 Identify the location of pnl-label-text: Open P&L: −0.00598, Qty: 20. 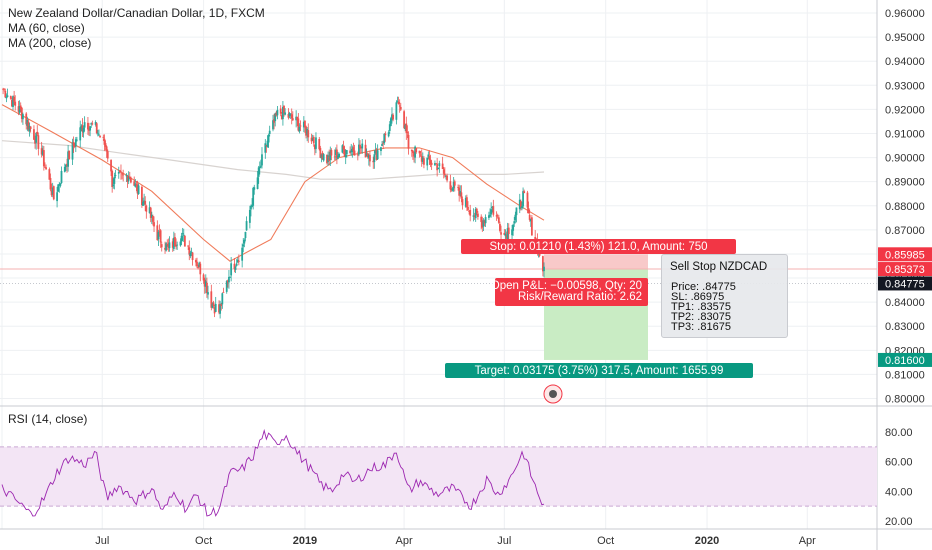
(566, 286).